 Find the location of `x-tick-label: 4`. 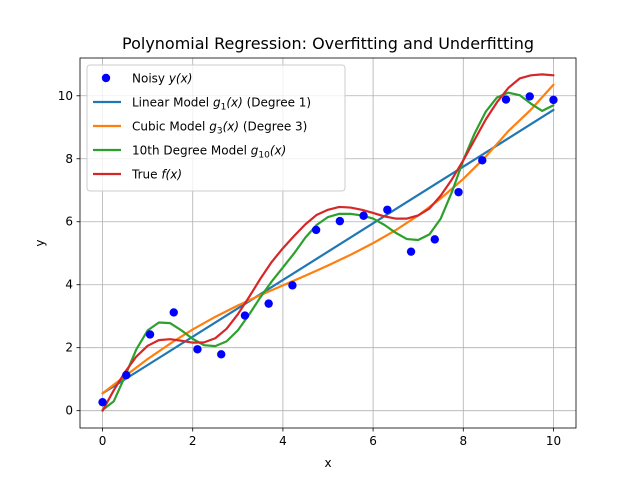

x-tick-label: 4 is located at coordinates (283, 441).